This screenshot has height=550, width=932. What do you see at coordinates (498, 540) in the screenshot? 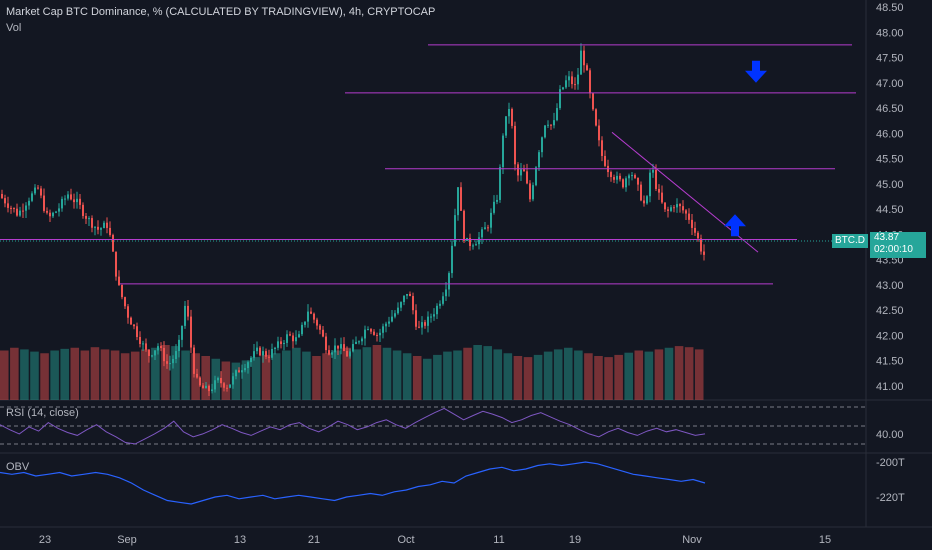
I see `x-tick-label: 11` at bounding box center [498, 540].